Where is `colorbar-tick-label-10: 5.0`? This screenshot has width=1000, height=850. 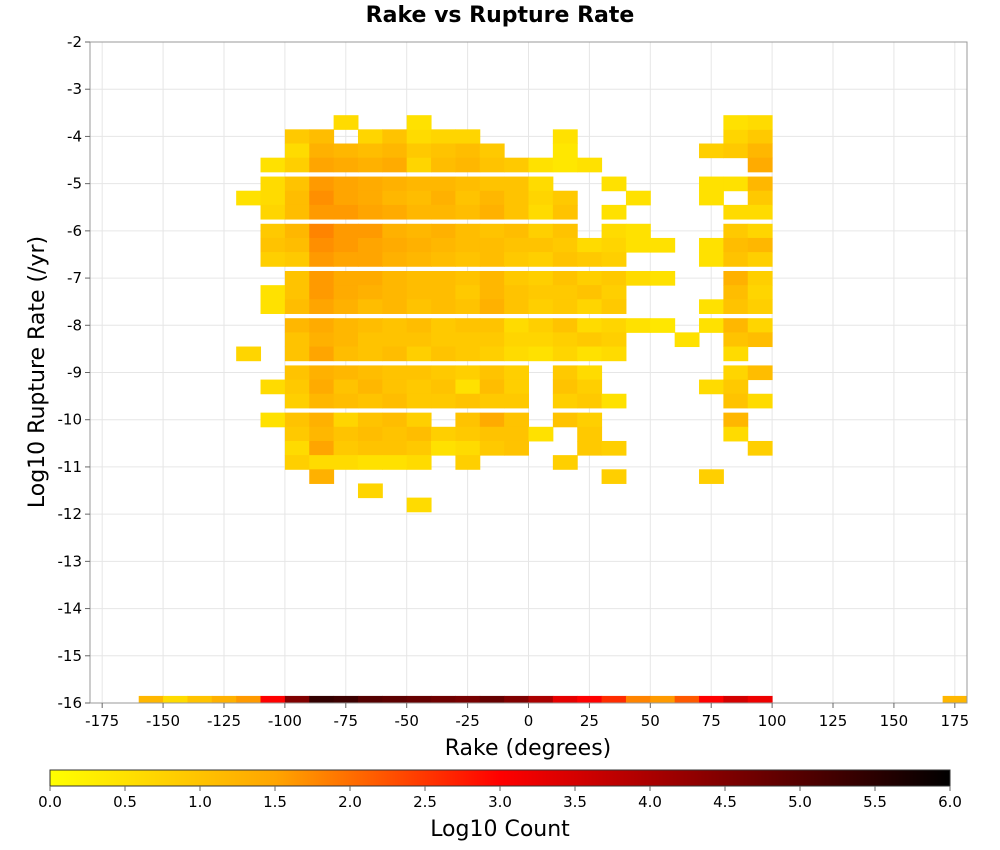 colorbar-tick-label-10: 5.0 is located at coordinates (800, 802).